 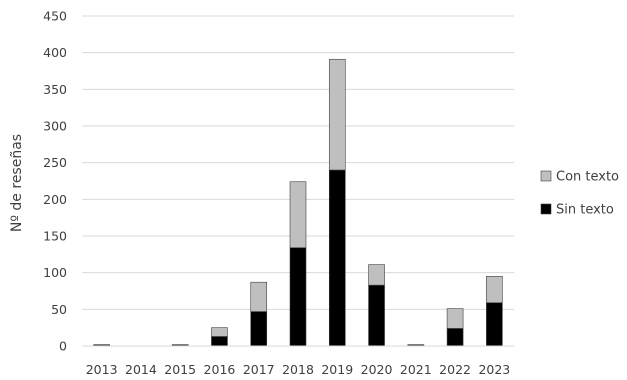 I want to click on bar-con-texto-2015, so click(x=180, y=345).